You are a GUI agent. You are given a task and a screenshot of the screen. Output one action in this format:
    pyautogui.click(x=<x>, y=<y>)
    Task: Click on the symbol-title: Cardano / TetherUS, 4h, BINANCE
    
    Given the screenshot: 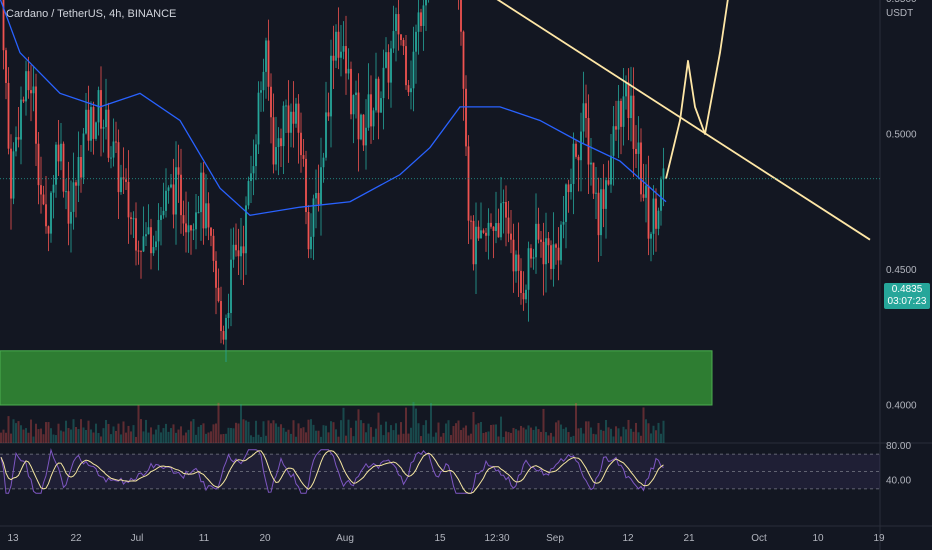 What is the action you would take?
    pyautogui.click(x=91, y=14)
    